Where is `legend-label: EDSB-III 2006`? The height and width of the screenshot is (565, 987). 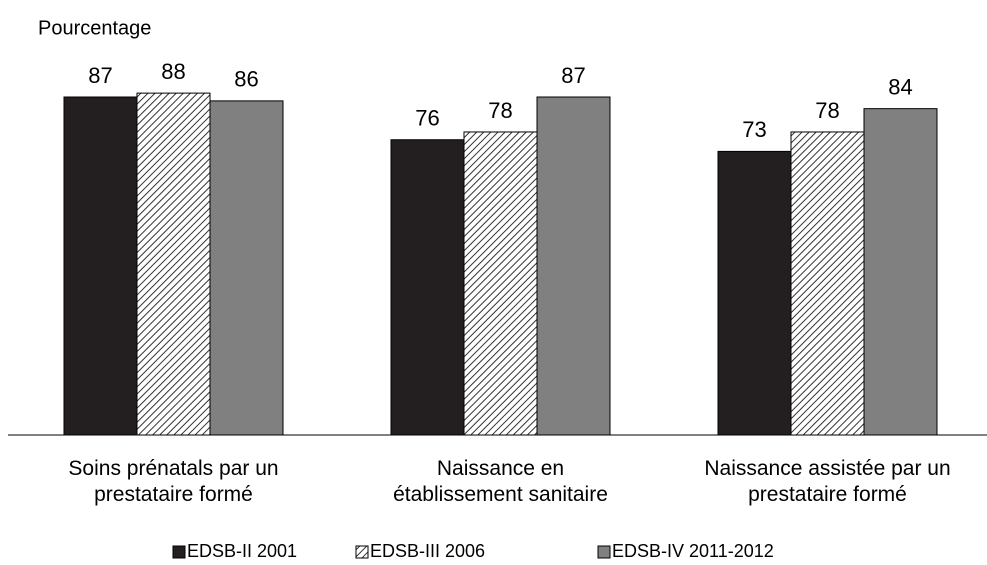 legend-label: EDSB-III 2006 is located at coordinates (427, 551).